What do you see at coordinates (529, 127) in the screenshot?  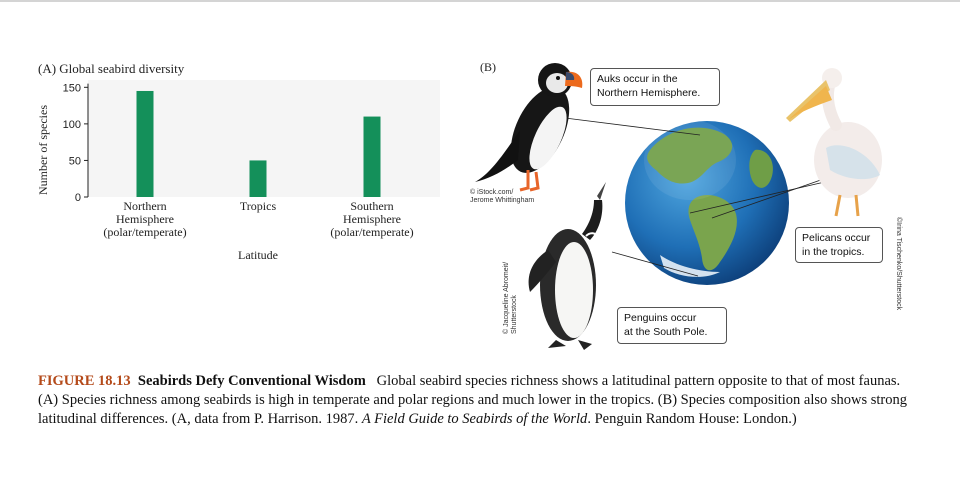 I see `puffin-icon` at bounding box center [529, 127].